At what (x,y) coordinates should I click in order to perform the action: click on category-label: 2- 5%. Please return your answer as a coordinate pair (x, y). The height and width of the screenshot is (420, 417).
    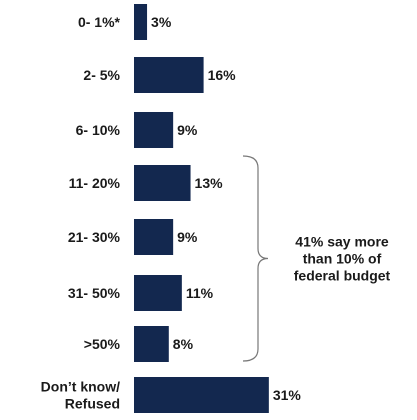
    Looking at the image, I should click on (101, 75).